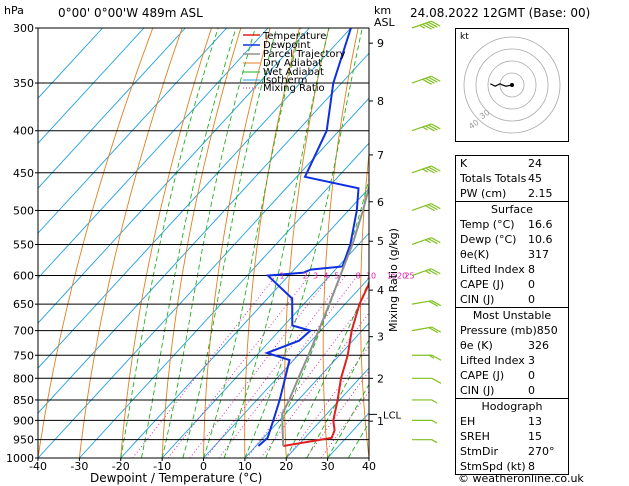 Image resolution: width=629 pixels, height=486 pixels. I want to click on km-tick-label: 7, so click(380, 155).